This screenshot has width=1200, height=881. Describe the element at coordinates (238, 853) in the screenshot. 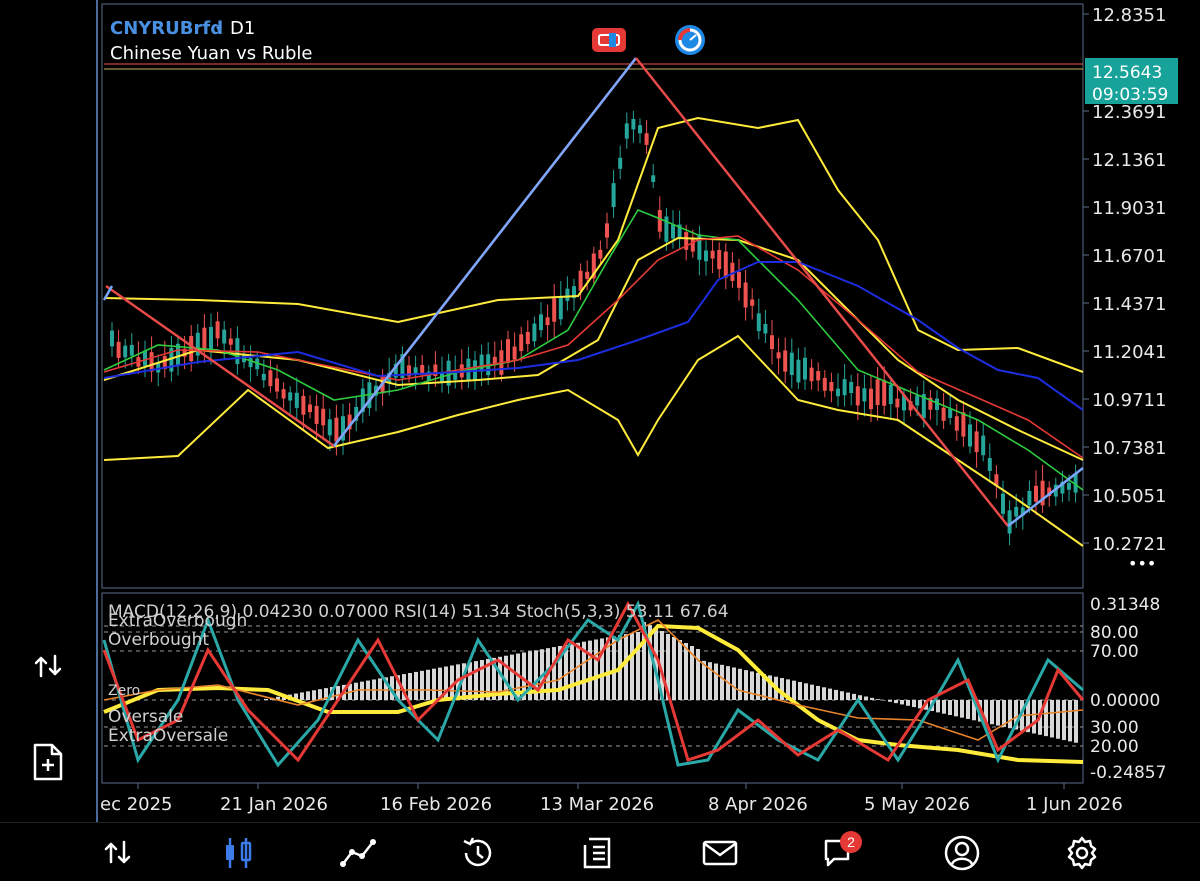

I see `chart-icon` at that location.